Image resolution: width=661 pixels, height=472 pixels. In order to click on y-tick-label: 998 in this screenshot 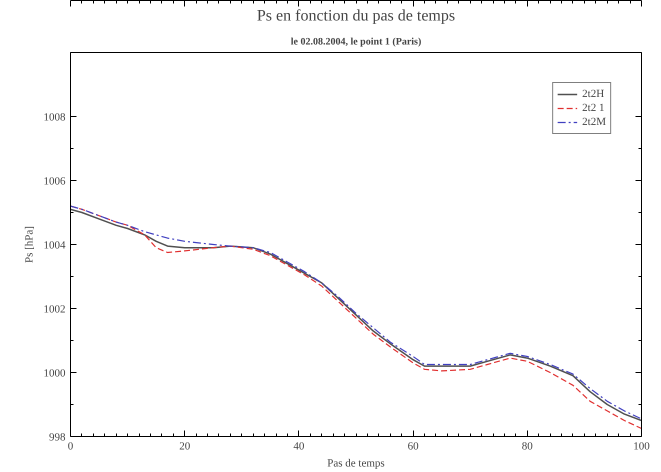, I will do `click(57, 438)`.